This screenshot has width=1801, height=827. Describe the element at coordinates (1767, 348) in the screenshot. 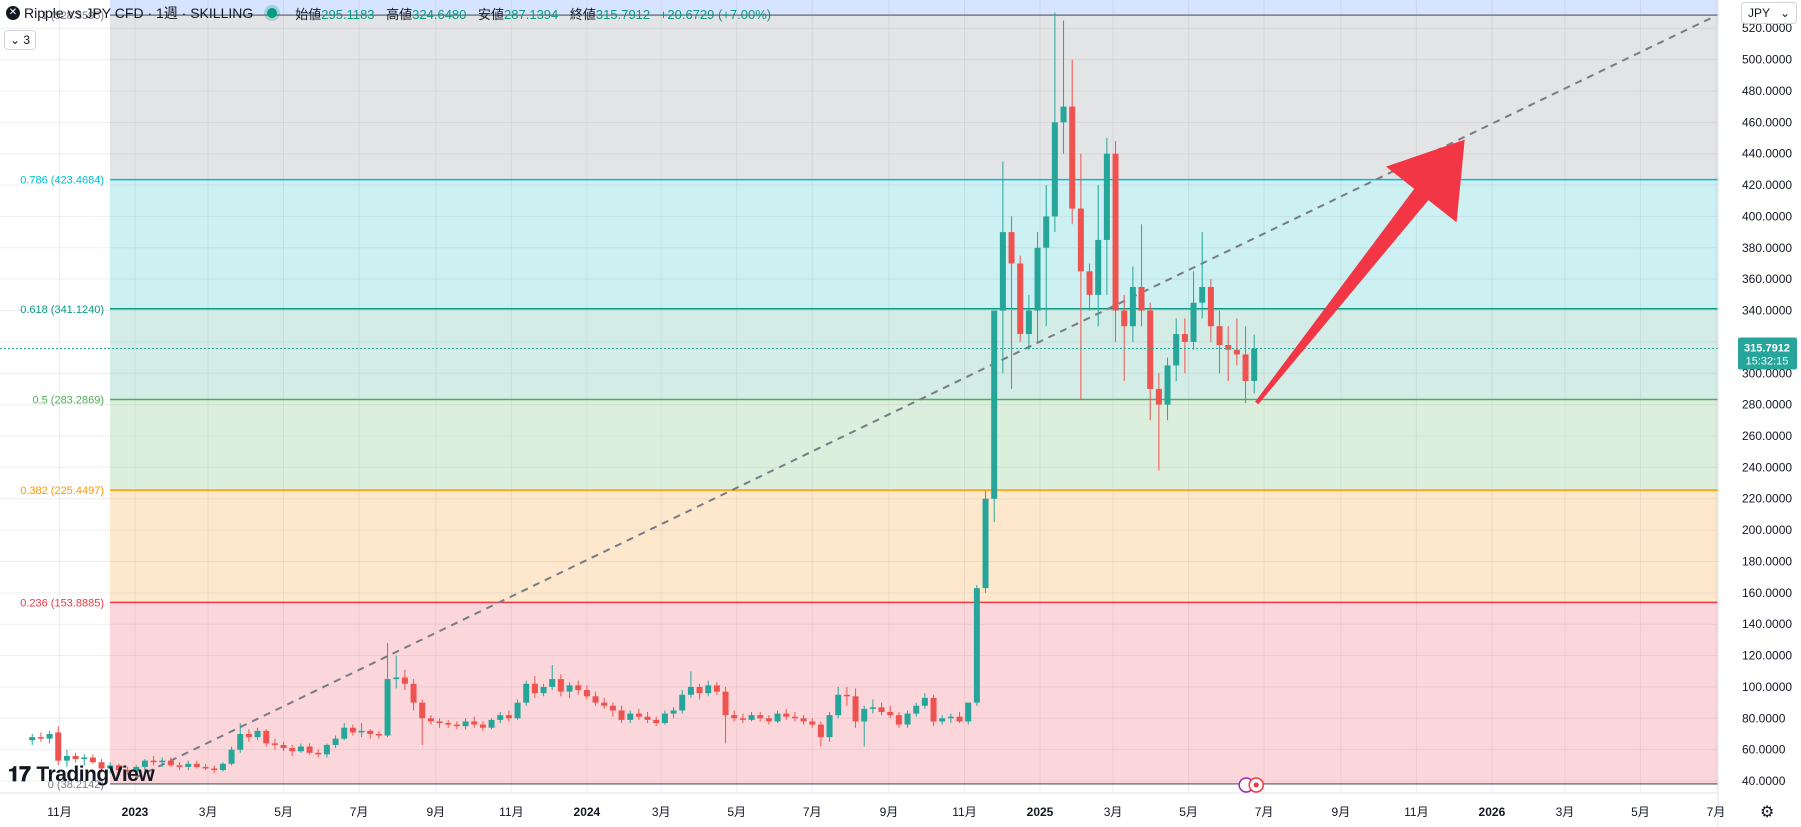

I see `price-tag-price: 315.7912` at that location.